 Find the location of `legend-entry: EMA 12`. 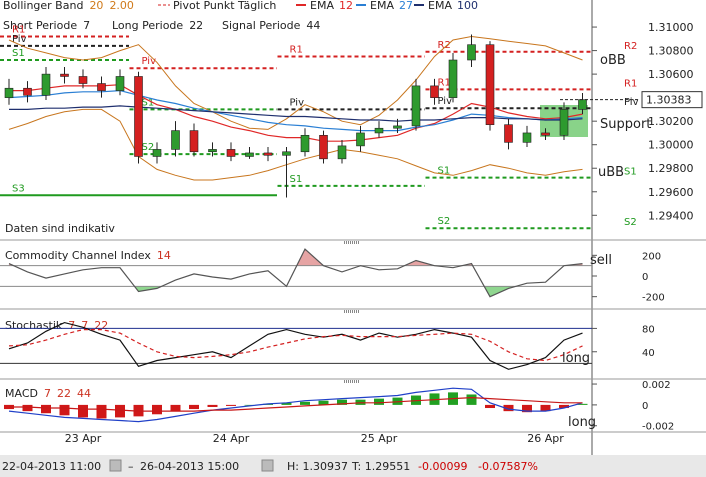

legend-entry: EMA 12 is located at coordinates (331, 6).